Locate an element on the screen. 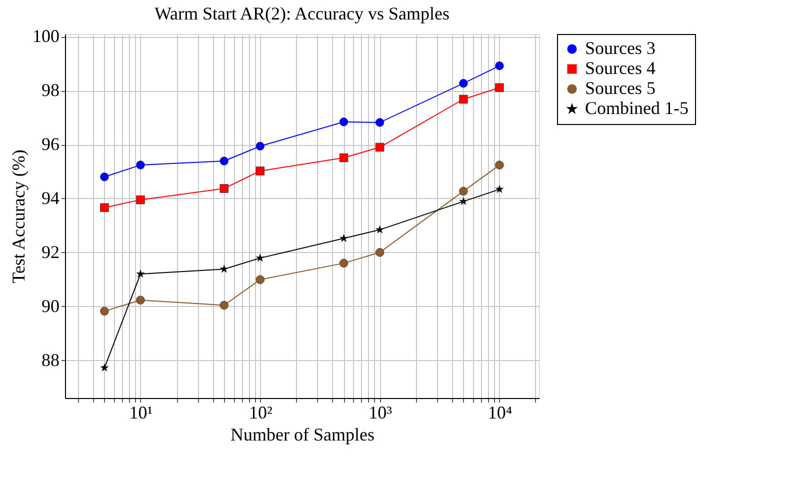 This screenshot has height=479, width=791. y-axis-title: Test Accuracy (%) is located at coordinates (18, 217).